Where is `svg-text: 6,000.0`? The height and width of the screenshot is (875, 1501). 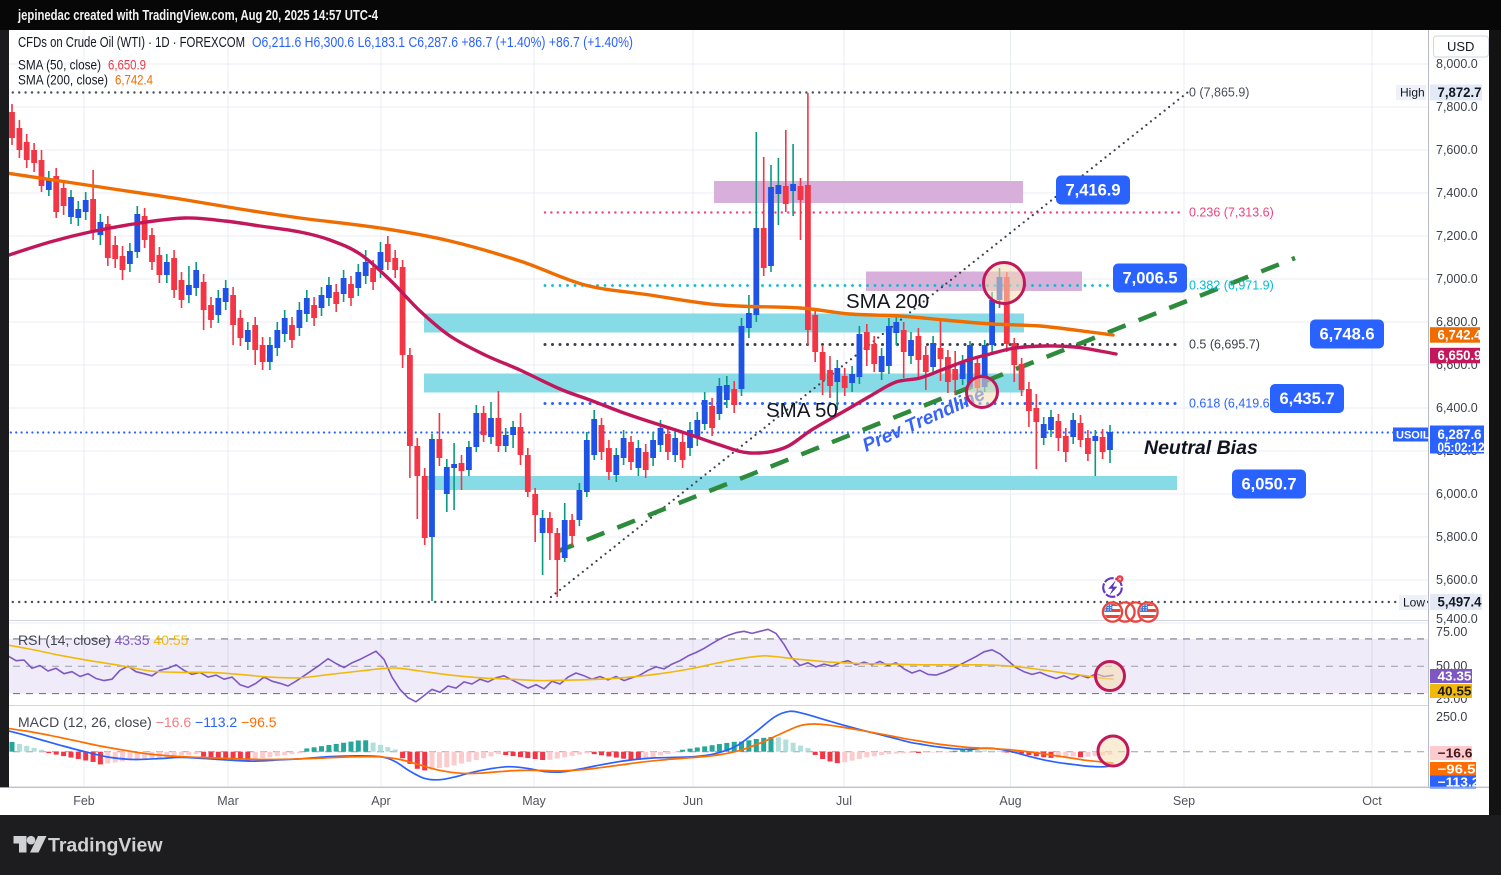
svg-text: 6,000.0 is located at coordinates (1457, 494).